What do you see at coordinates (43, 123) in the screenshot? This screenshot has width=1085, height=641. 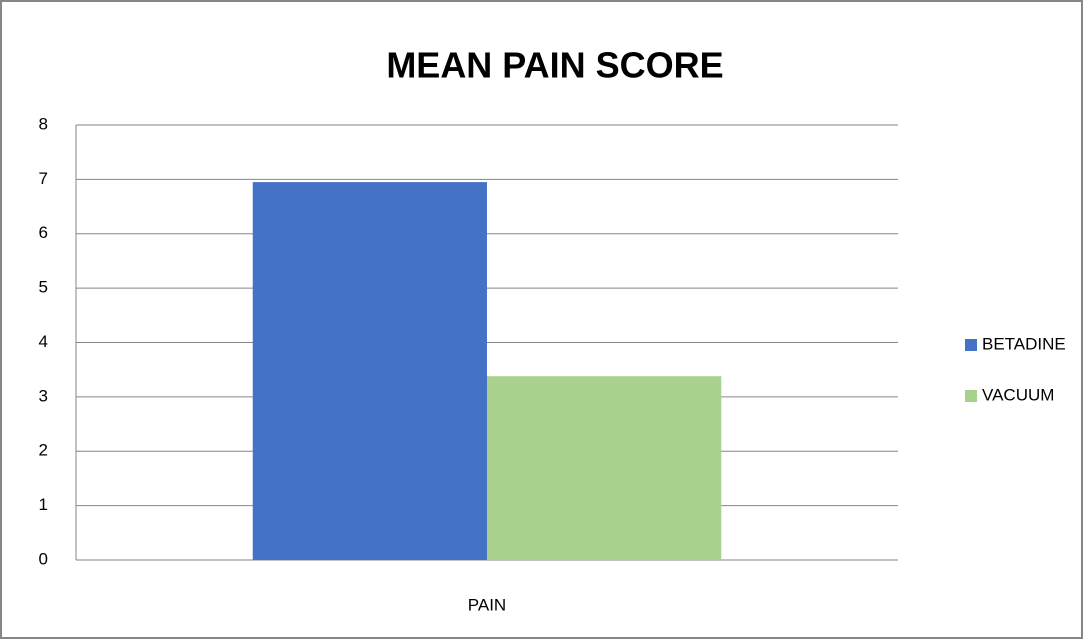 I see `y-tick-label: 8` at bounding box center [43, 123].